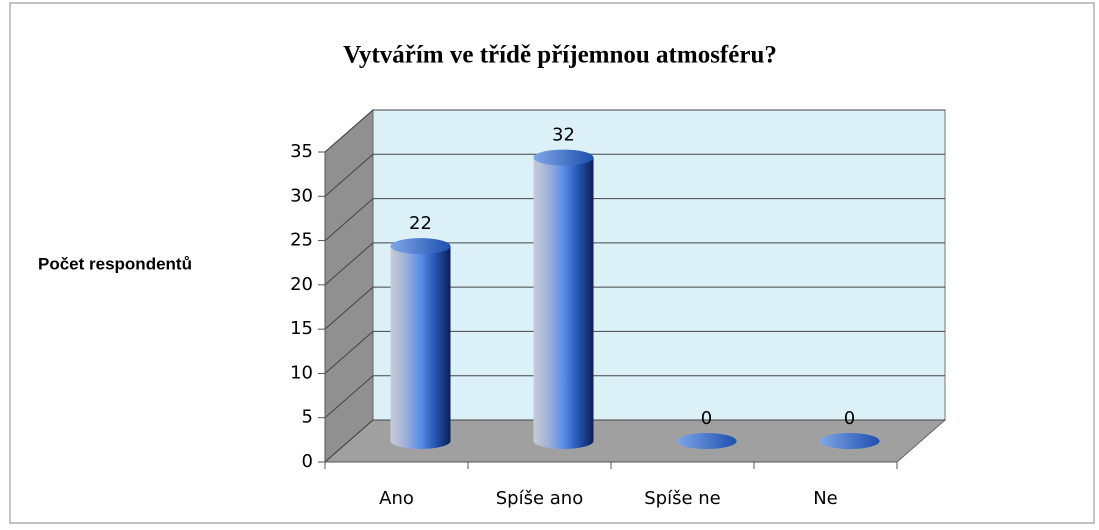 This screenshot has height=530, width=1099. I want to click on y-tick-label: 20, so click(301, 284).